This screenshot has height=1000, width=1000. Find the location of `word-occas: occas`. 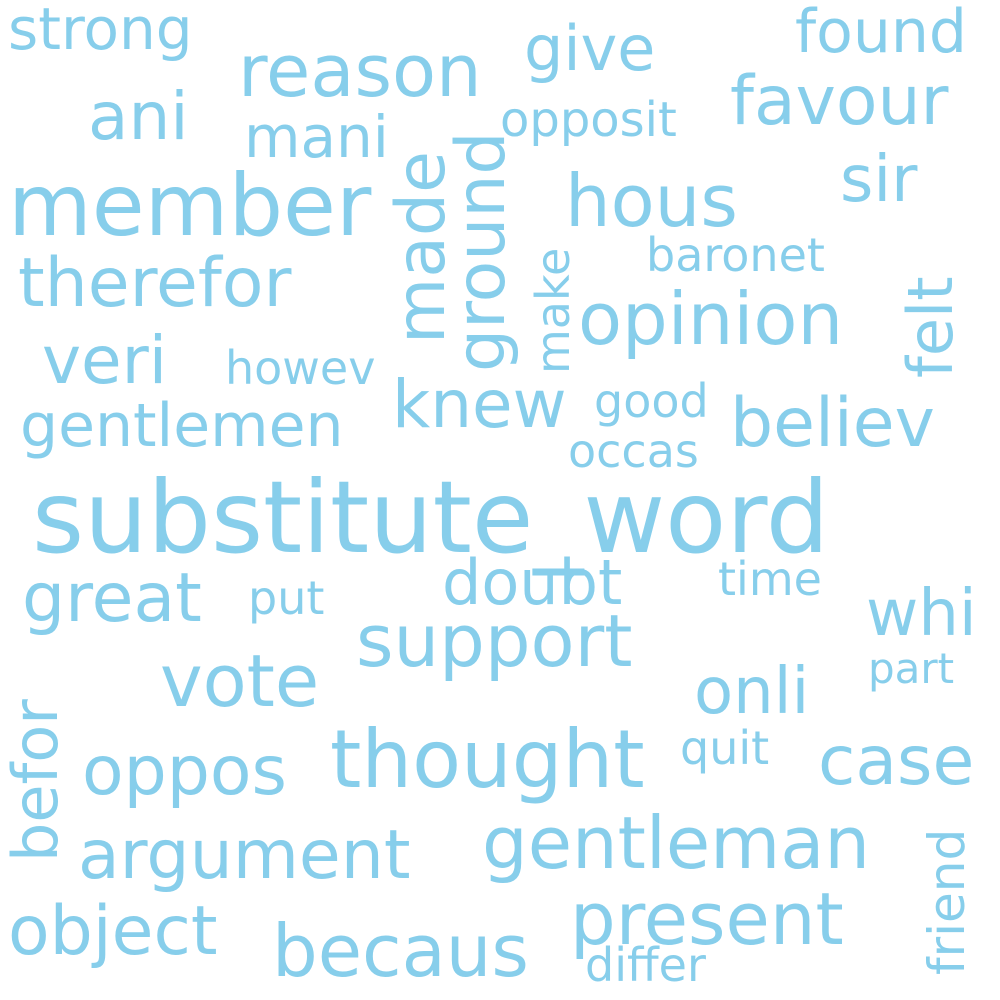

word-occas: occas is located at coordinates (633, 451).